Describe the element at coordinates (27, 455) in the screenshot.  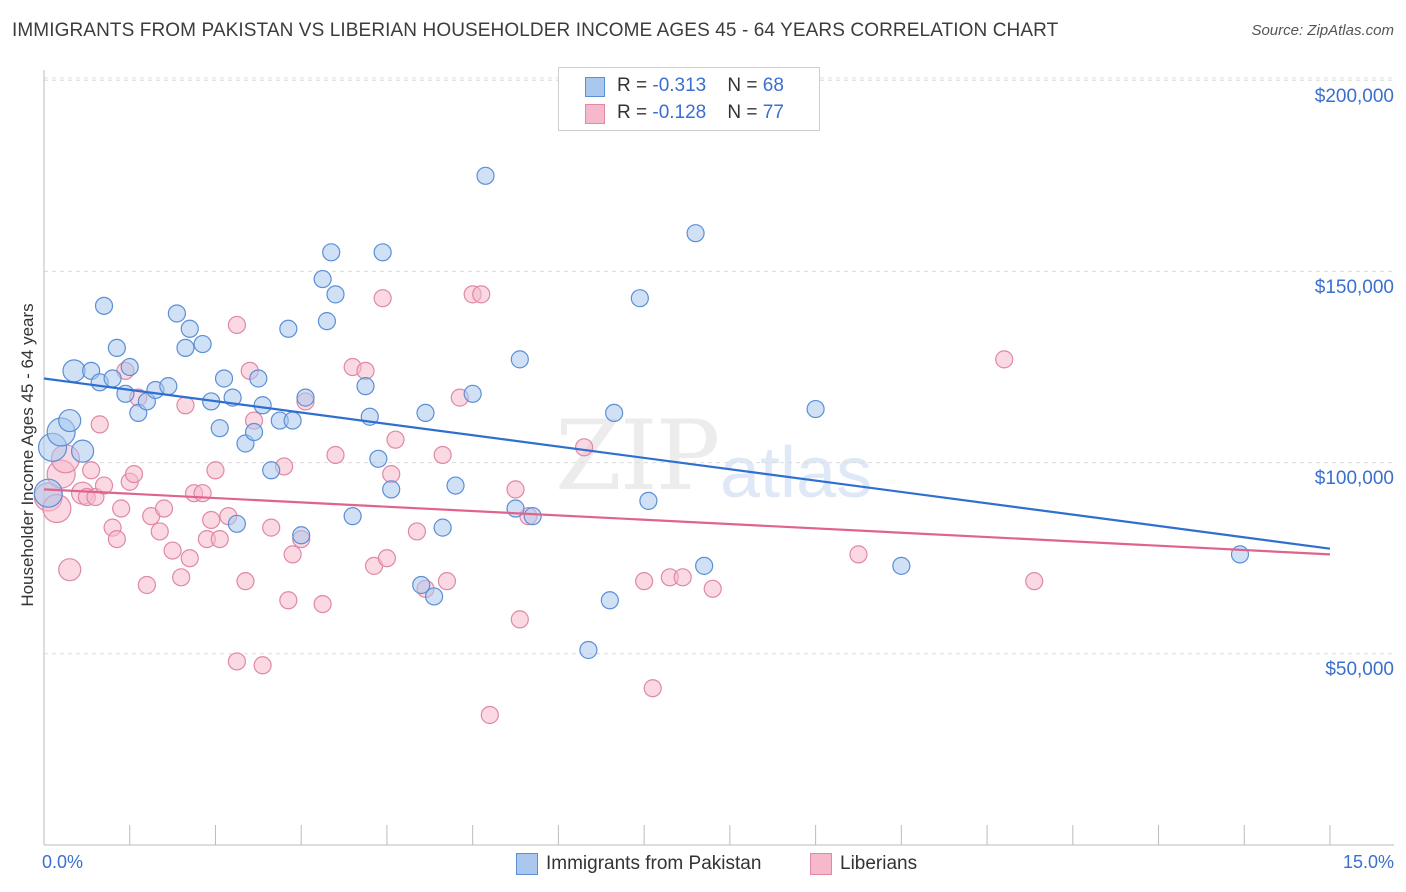
I see `y-axis-label: Householder Income Ages 45 - 64 years` at that location.